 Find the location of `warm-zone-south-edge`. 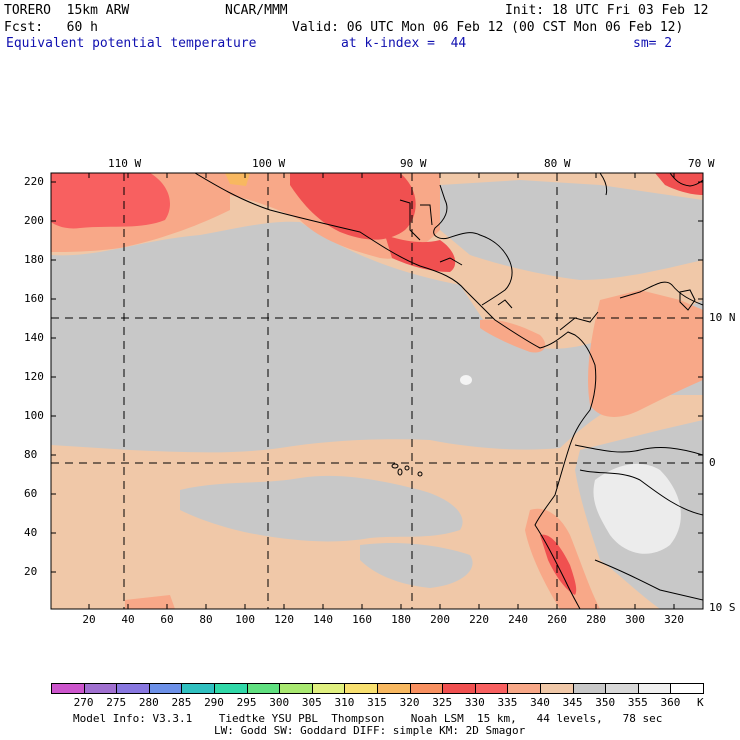

warm-zone-south-edge is located at coordinates (150, 602).